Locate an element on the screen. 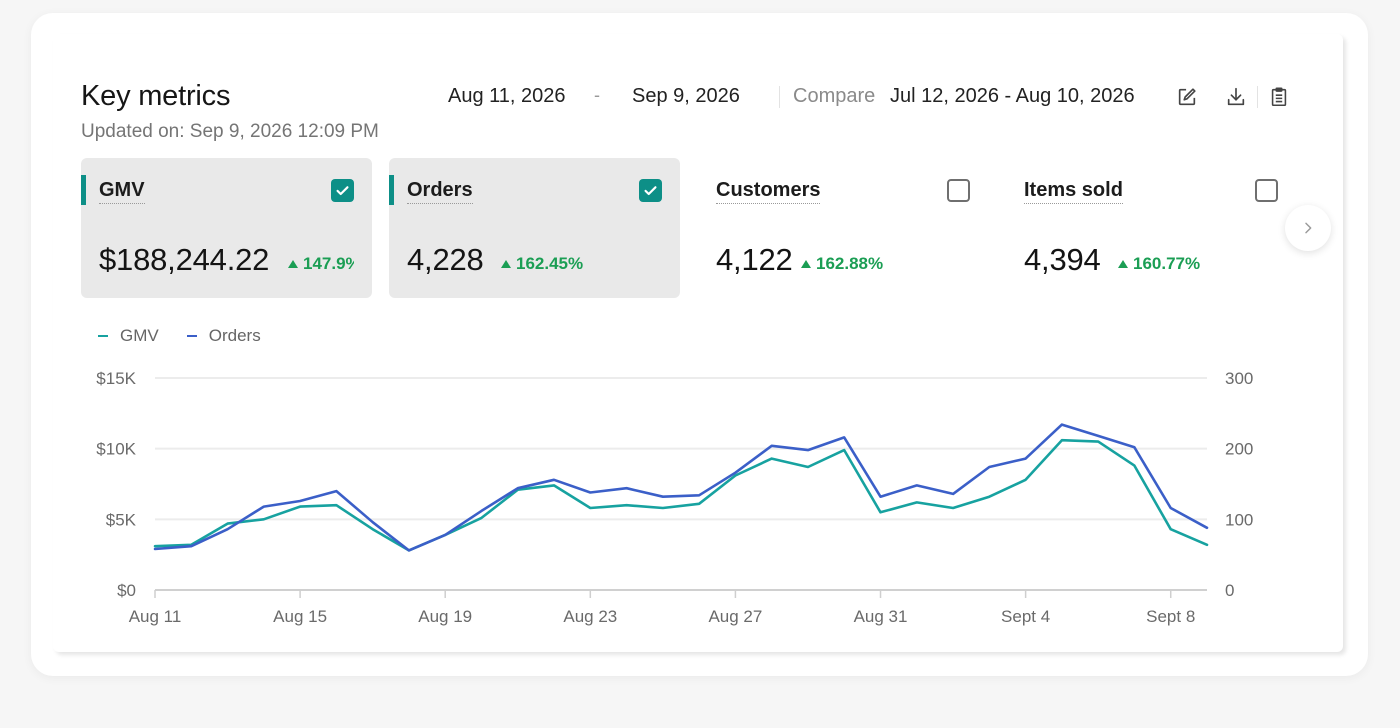  metric-change: 162.88% is located at coordinates (842, 264).